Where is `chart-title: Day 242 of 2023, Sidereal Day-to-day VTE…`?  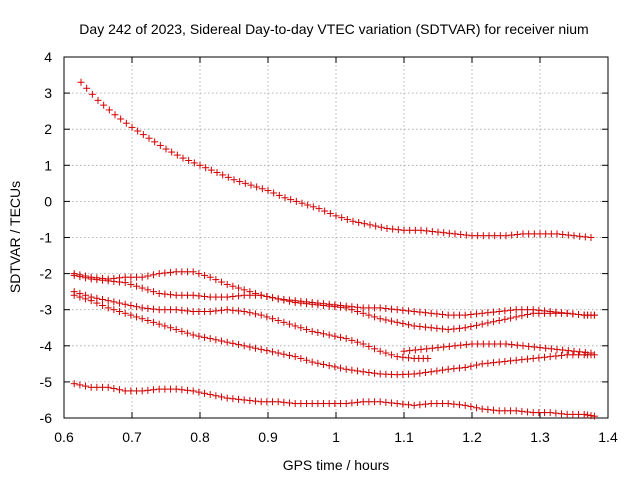
chart-title: Day 242 of 2023, Sidereal Day-to-day VTE… is located at coordinates (333, 29).